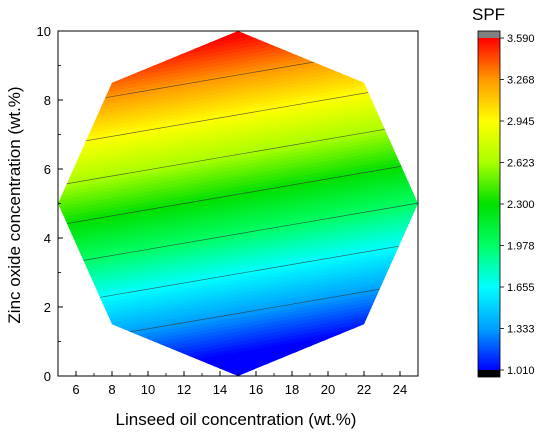 The width and height of the screenshot is (550, 435). What do you see at coordinates (521, 81) in the screenshot?
I see `colorbar-tick-label: 3.268` at bounding box center [521, 81].